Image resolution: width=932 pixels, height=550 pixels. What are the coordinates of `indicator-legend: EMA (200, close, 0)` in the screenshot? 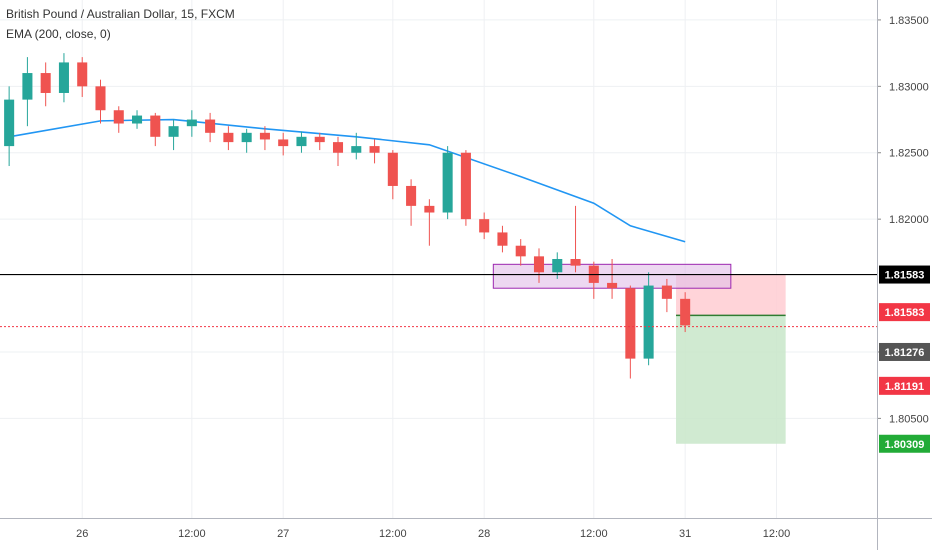 It's located at (58, 34).